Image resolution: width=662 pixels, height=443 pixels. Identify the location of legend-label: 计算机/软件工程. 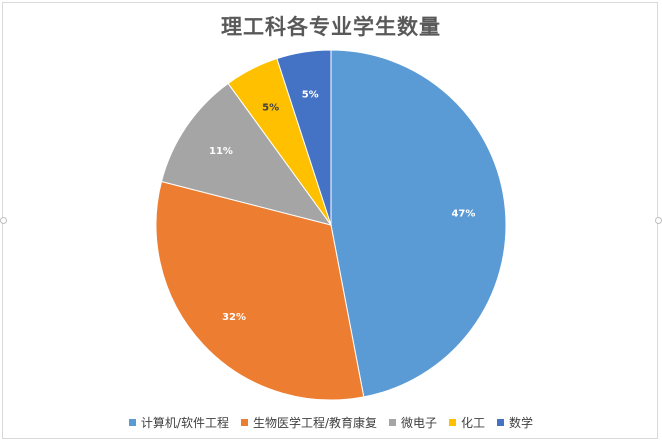
(184, 423).